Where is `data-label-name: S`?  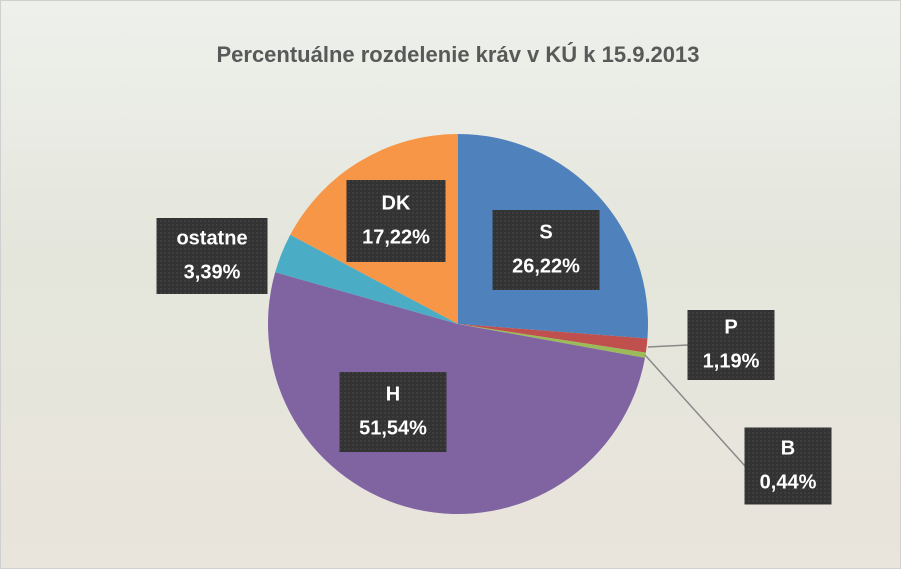 data-label-name: S is located at coordinates (545, 232).